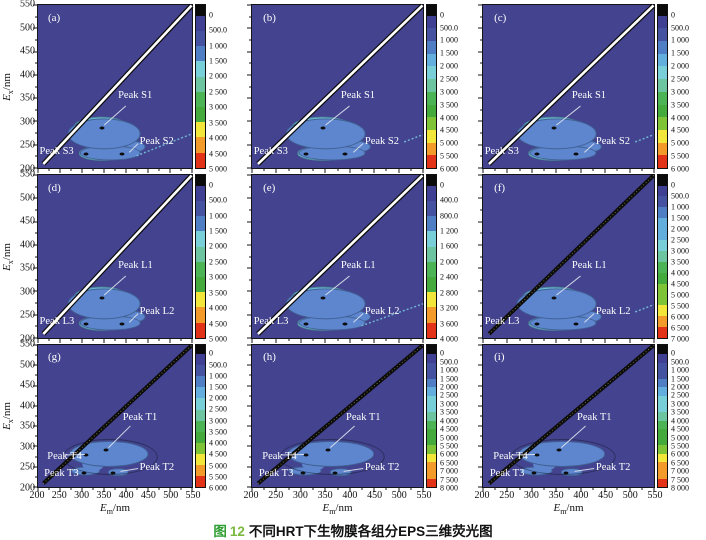  What do you see at coordinates (27, 75) in the screenshot?
I see `y-tick-label: 400` at bounding box center [27, 75].